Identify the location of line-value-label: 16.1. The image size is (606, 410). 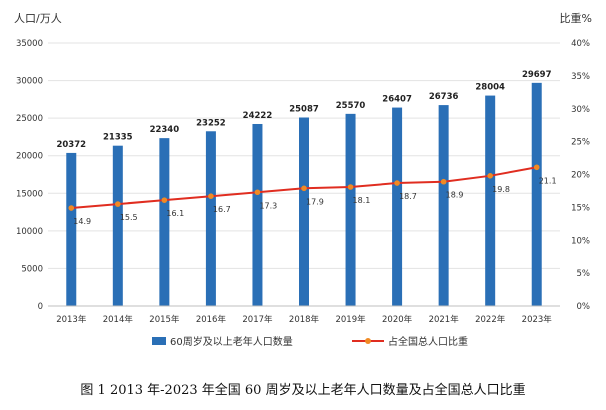
(175, 213).